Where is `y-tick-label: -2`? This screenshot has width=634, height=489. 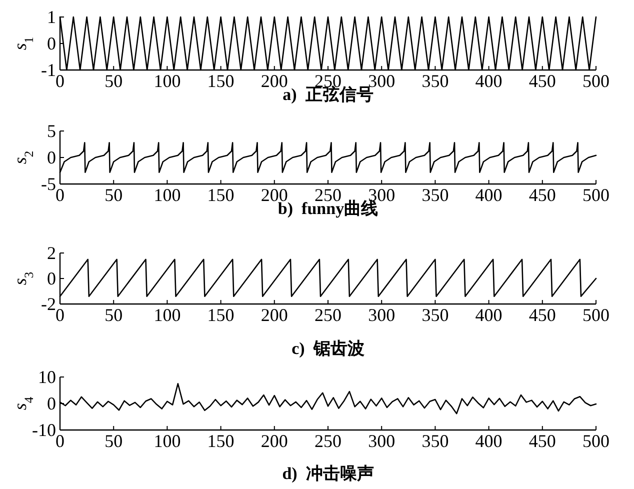
y-tick-label: -2 is located at coordinates (48, 304).